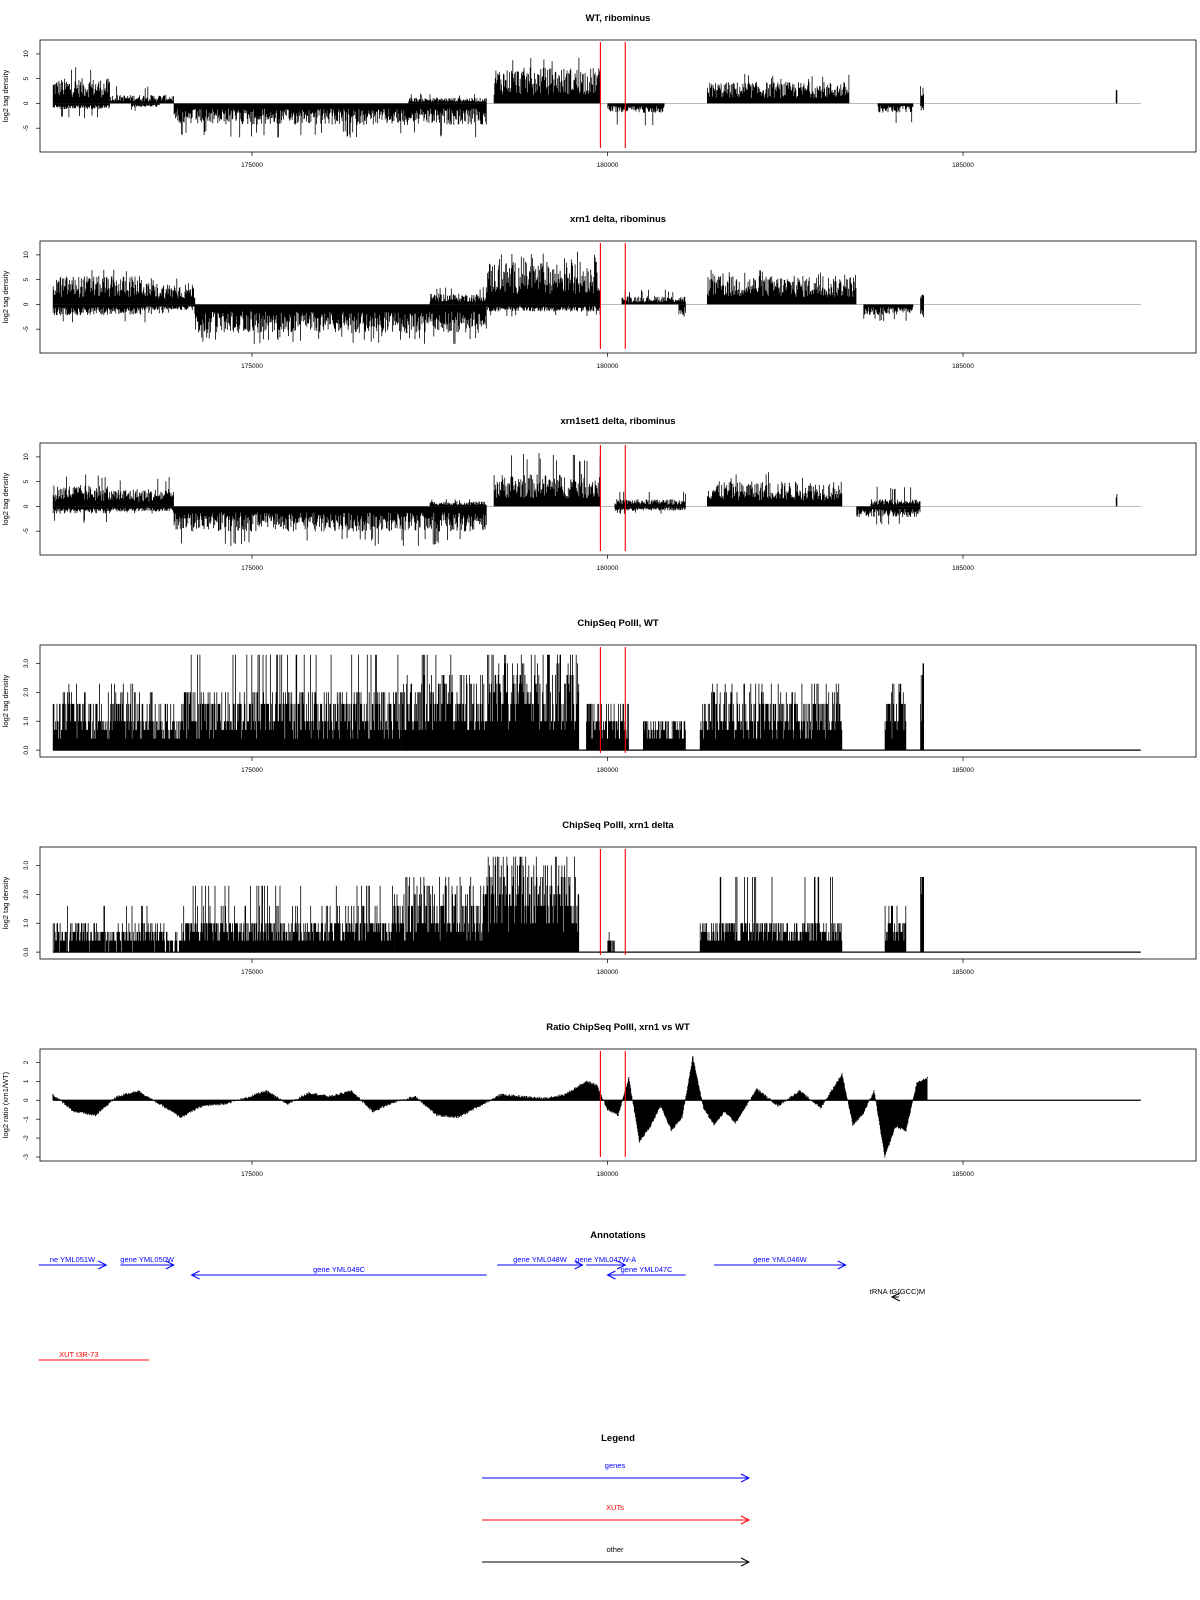  Describe the element at coordinates (605, 1259) in the screenshot. I see `gene-label: gene YML047W-A` at that location.